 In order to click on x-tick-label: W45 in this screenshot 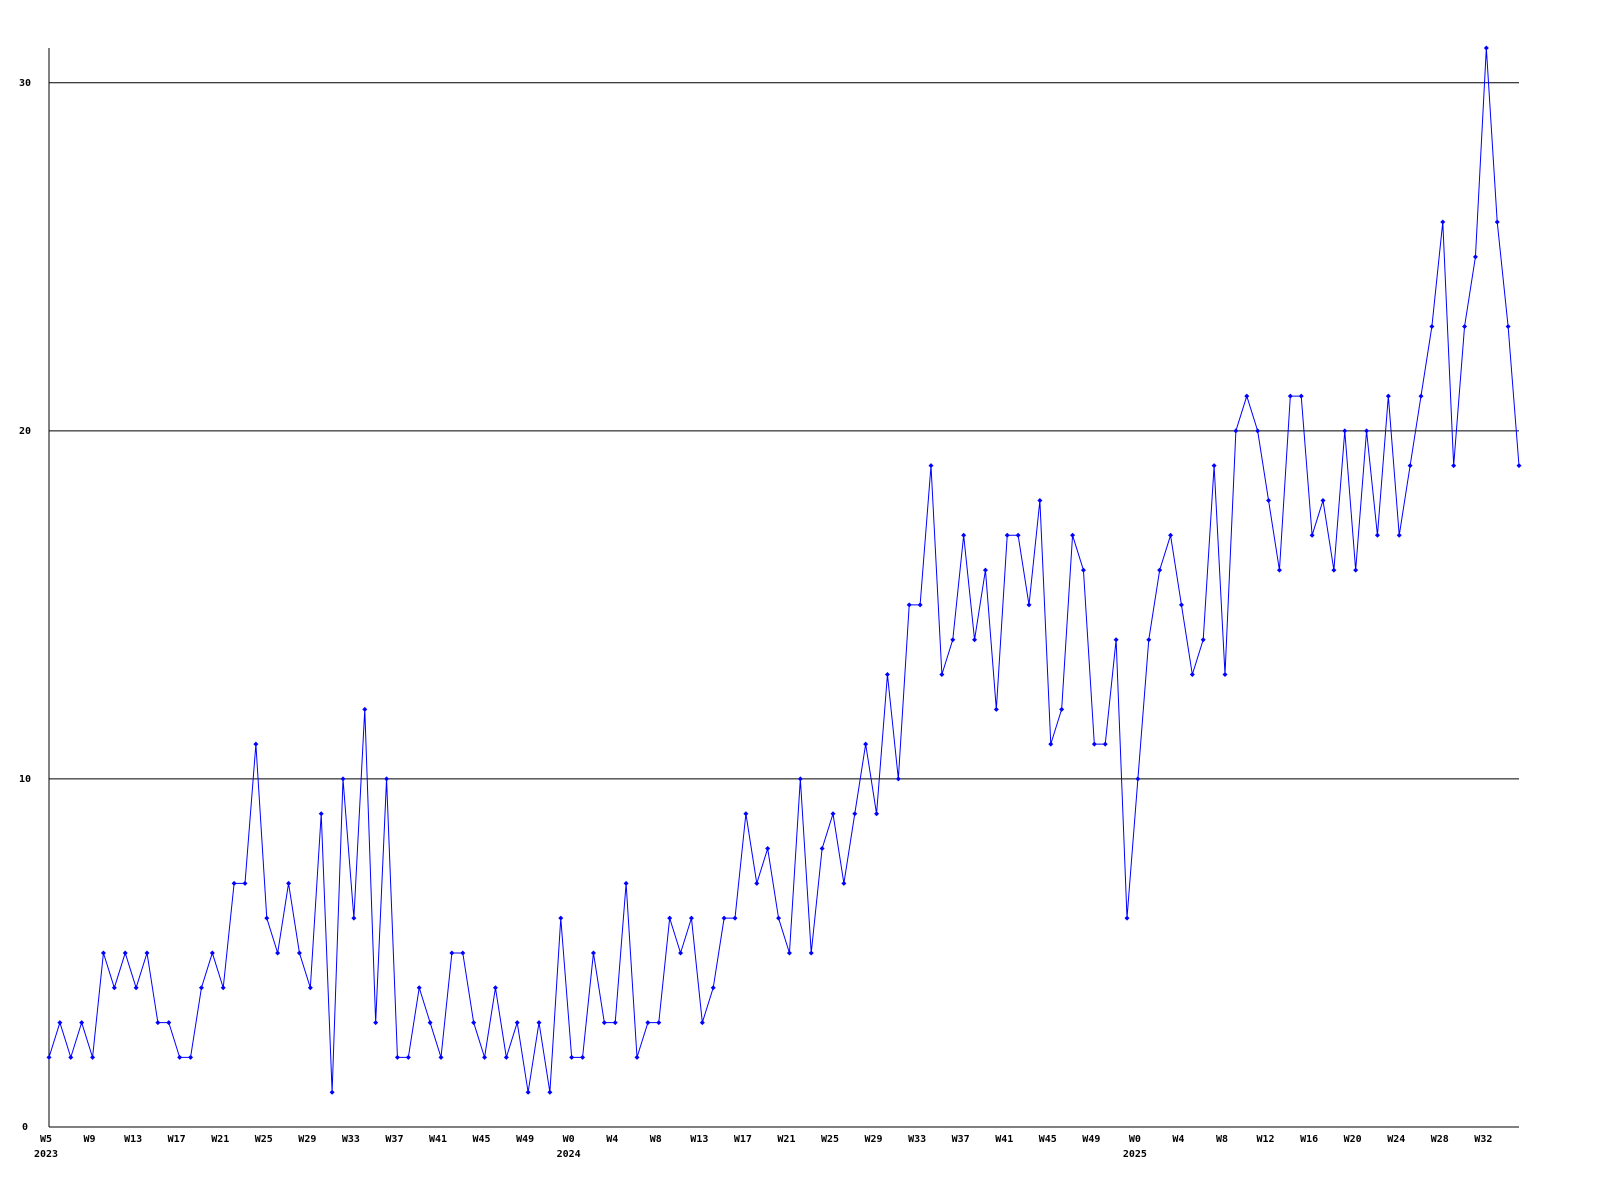, I will do `click(1048, 1139)`.